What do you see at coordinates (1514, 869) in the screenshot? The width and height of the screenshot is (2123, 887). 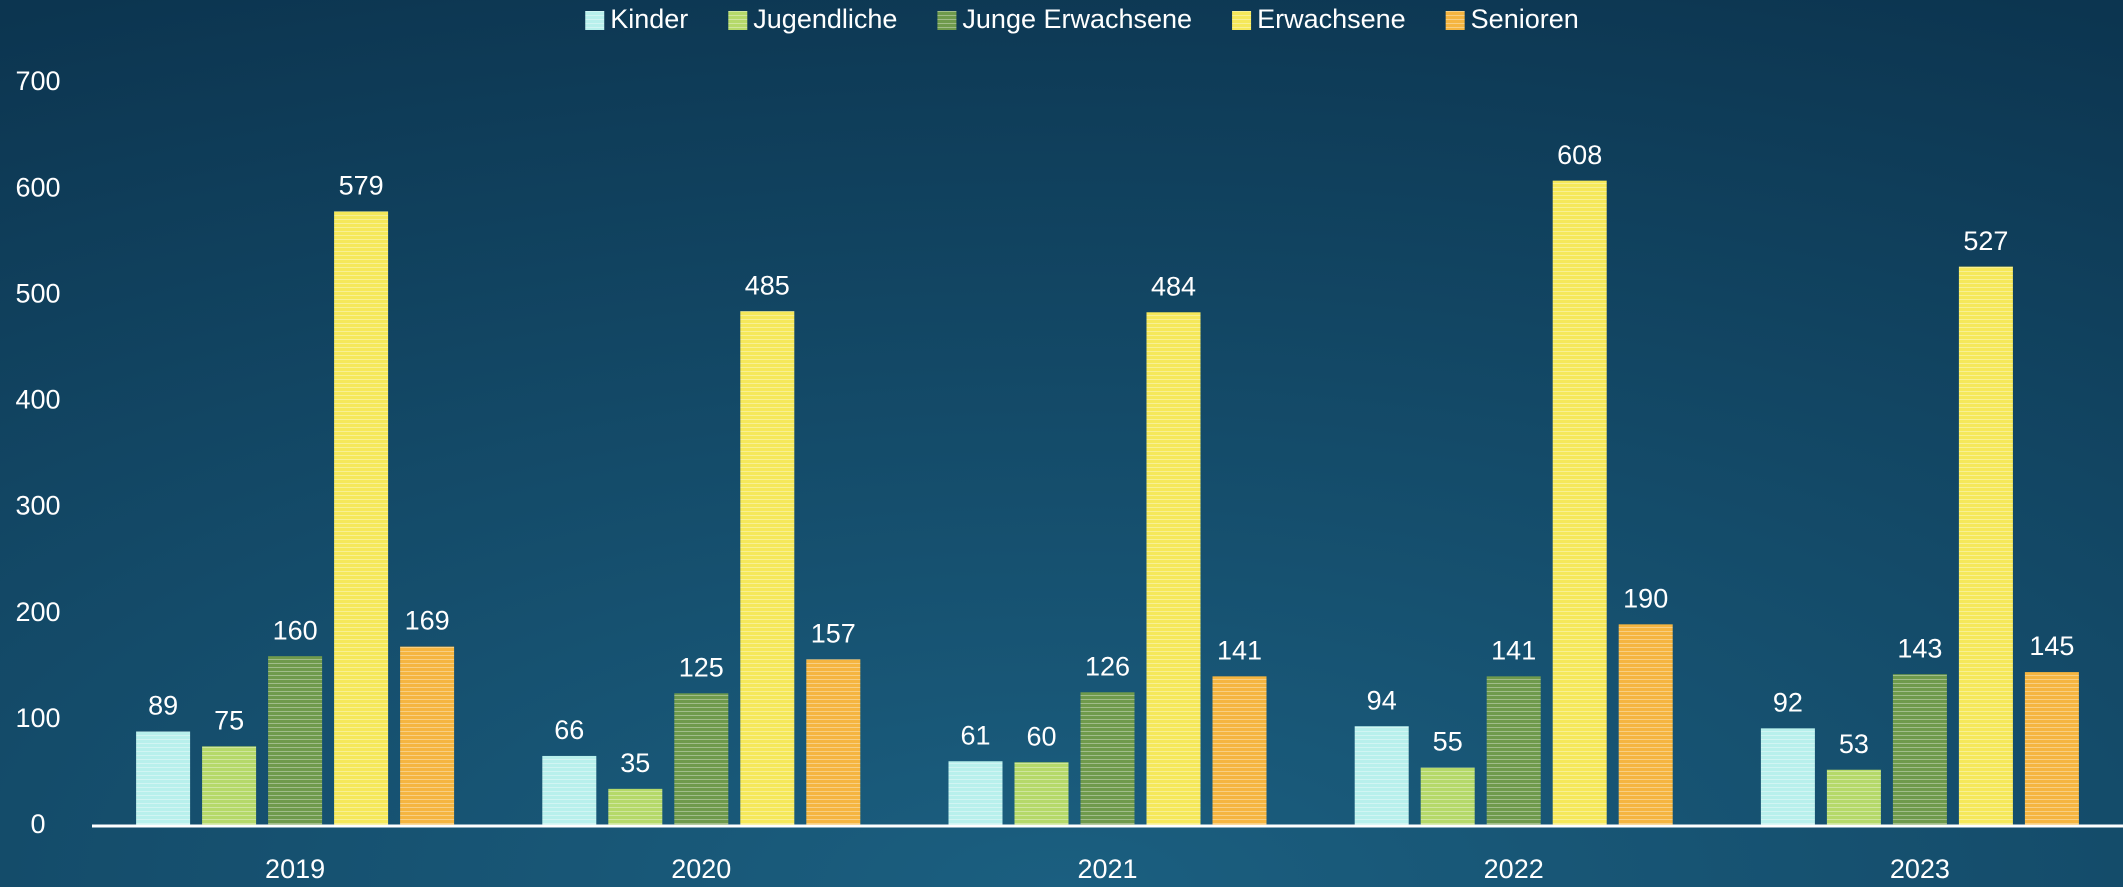 I see `x-tick-label: 2022` at bounding box center [1514, 869].